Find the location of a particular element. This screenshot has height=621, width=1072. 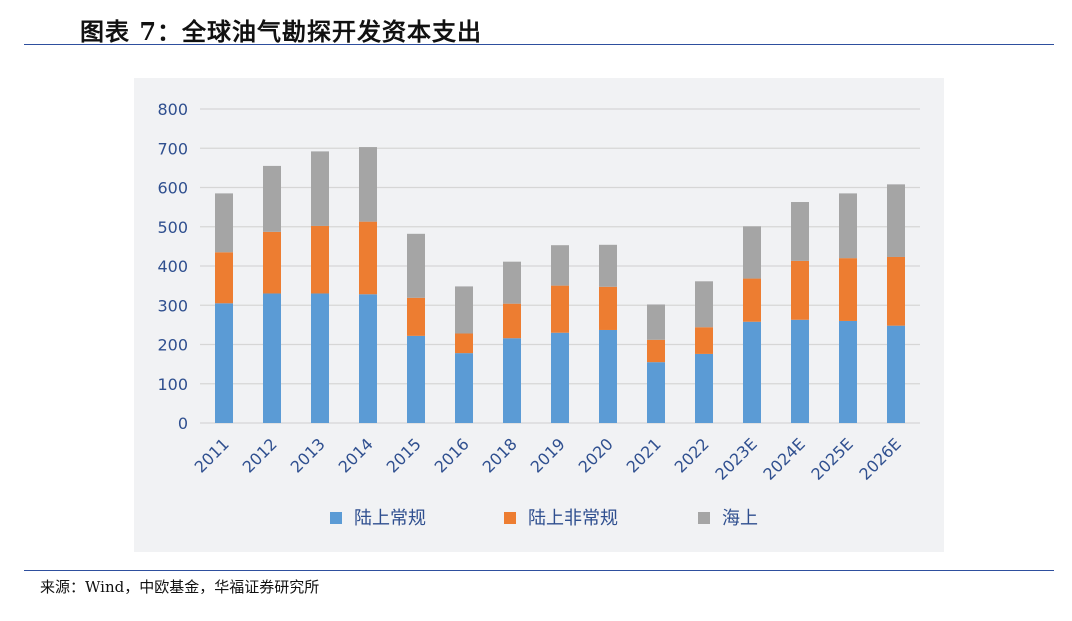

source-note: 来源：Wind，中欧基金，华福证券研究所 is located at coordinates (180, 587).